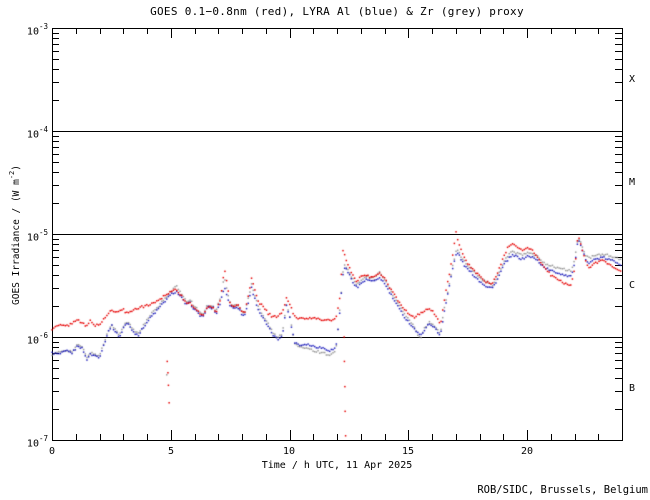  Describe the element at coordinates (37, 442) in the screenshot. I see `y-tick-label-1e-7: 10⁻⁷` at that location.